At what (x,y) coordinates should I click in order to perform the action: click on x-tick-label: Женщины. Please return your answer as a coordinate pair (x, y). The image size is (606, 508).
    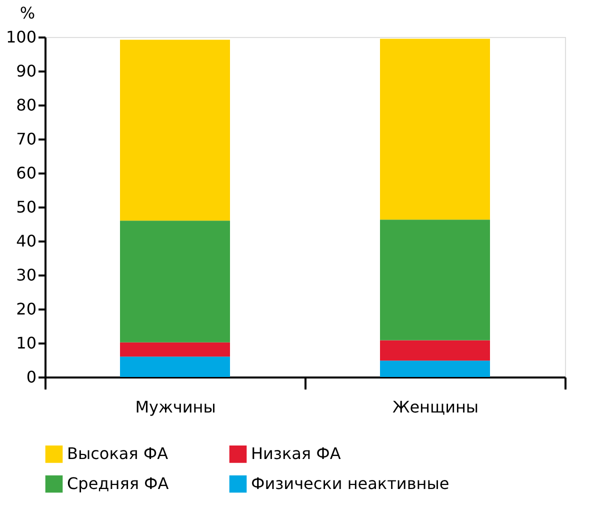
    Looking at the image, I should click on (435, 407).